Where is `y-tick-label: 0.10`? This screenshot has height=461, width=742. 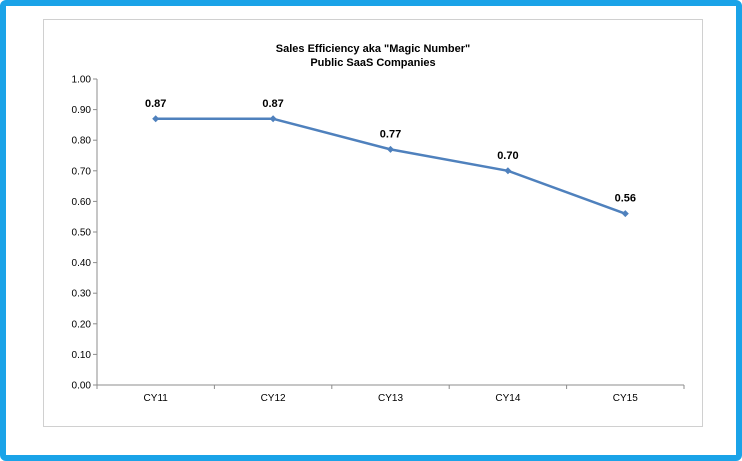 y-tick-label: 0.10 is located at coordinates (82, 355).